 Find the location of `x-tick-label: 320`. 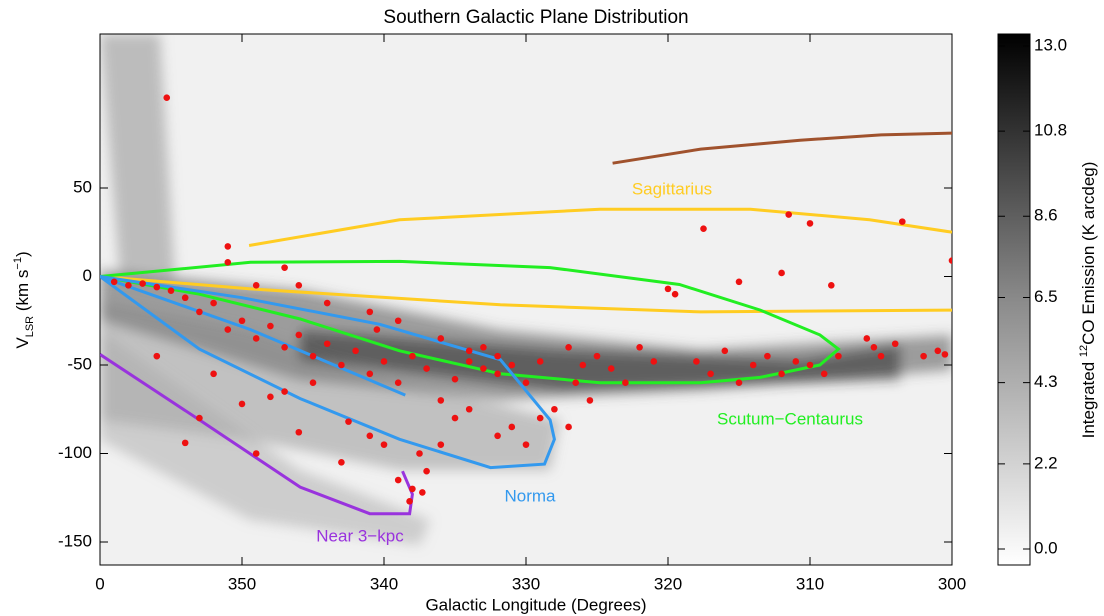

x-tick-label: 320 is located at coordinates (668, 583).